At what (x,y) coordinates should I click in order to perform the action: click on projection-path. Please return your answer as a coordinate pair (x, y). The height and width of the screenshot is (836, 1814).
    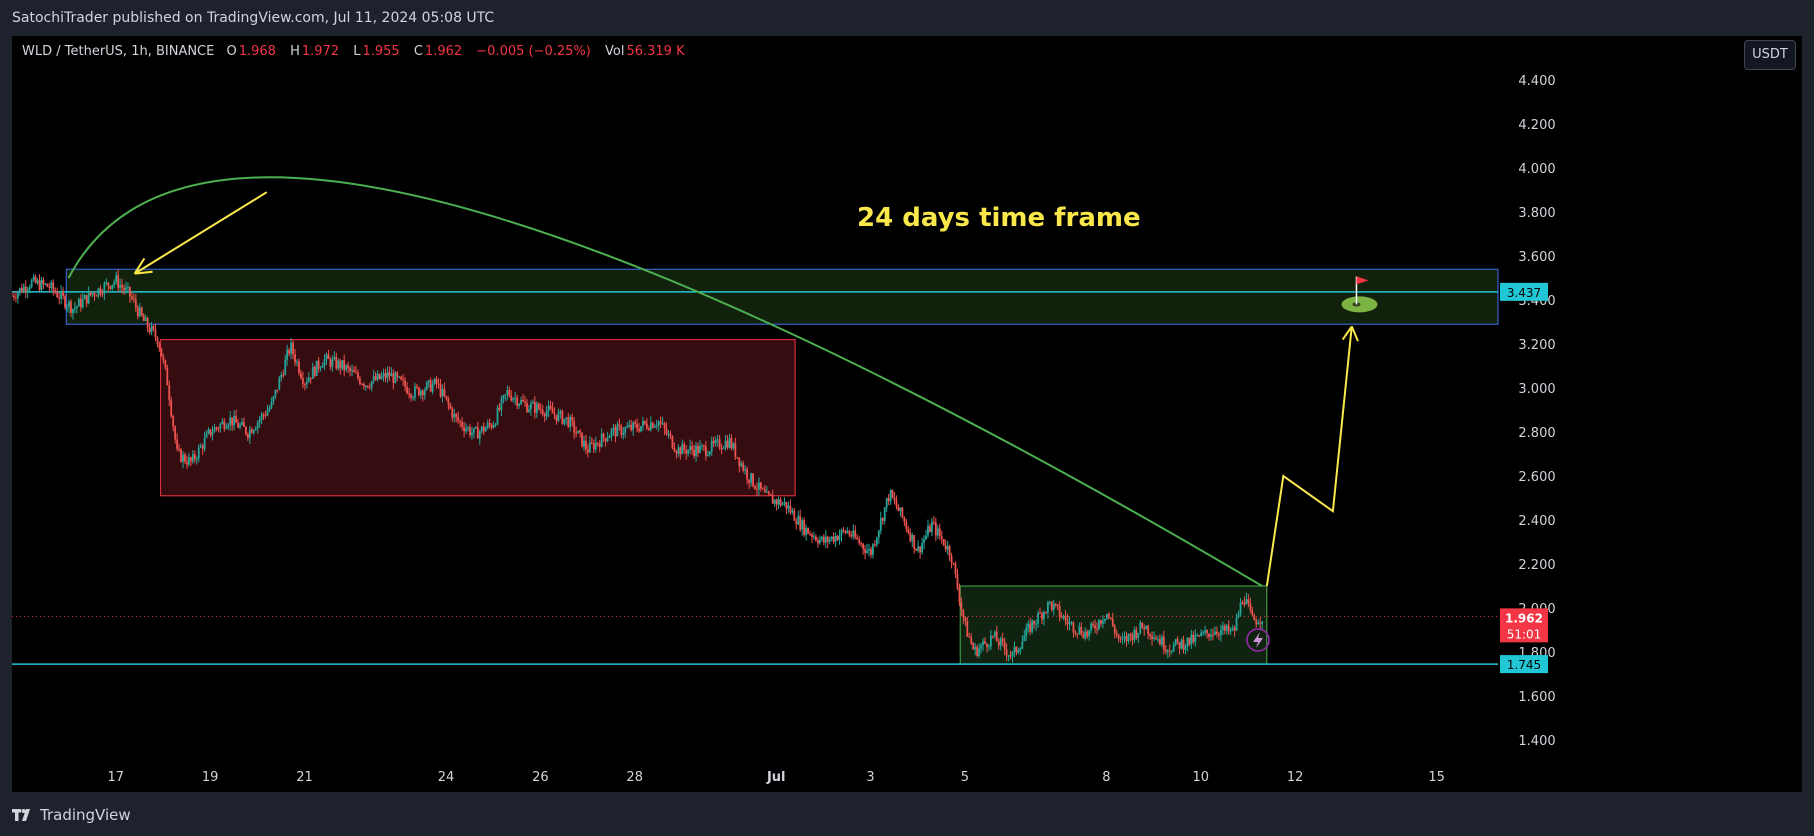
    Looking at the image, I should click on (1309, 456).